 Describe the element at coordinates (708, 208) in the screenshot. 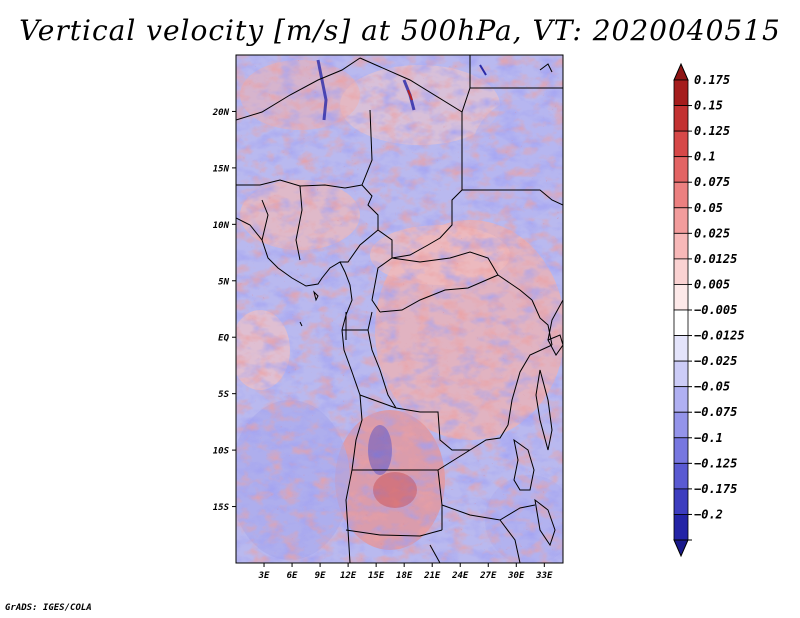

I see `colorbar-label: 0.05` at that location.